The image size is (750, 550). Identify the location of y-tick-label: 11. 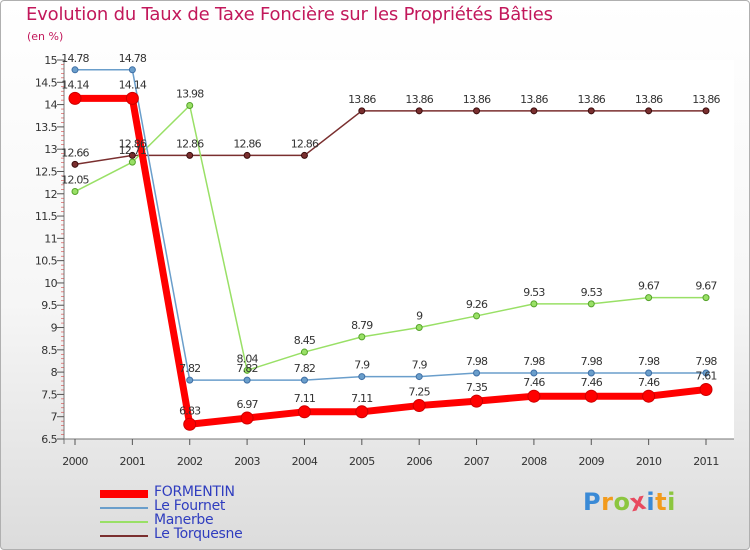
(50, 238).